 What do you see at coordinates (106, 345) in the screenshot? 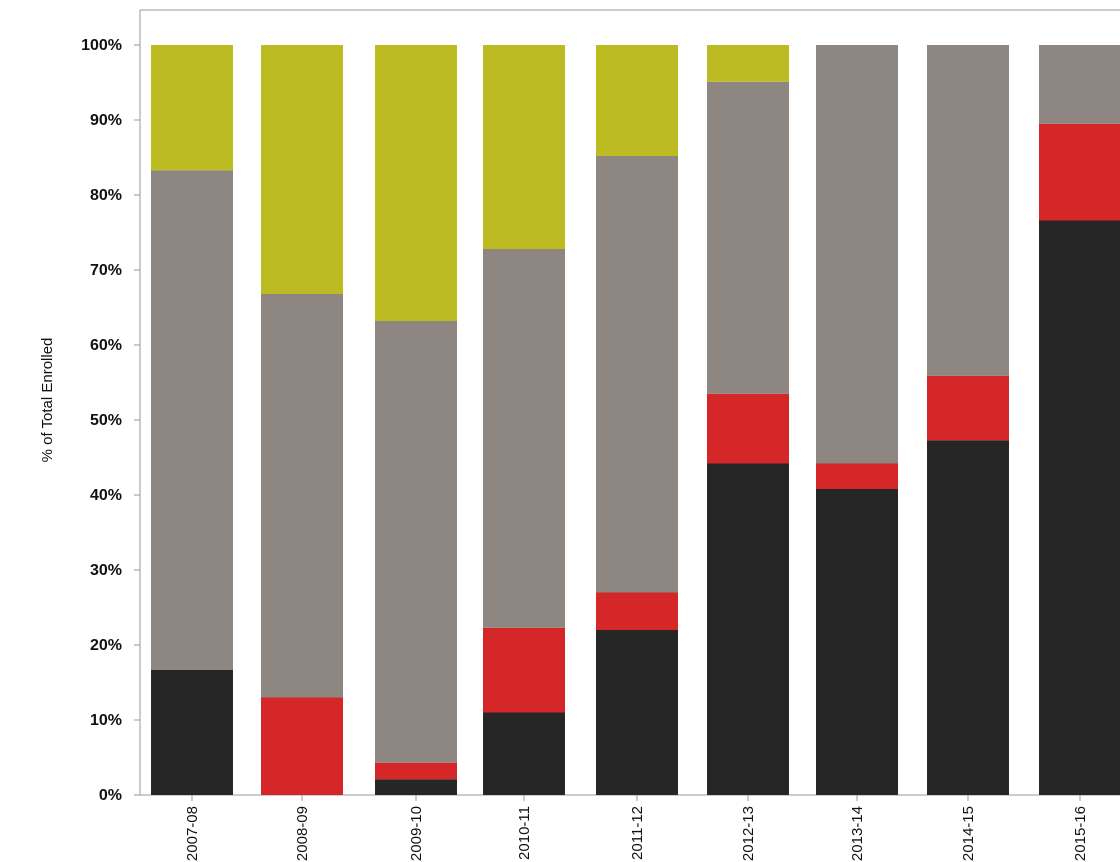
I see `y-tick-label: 60%` at bounding box center [106, 345].